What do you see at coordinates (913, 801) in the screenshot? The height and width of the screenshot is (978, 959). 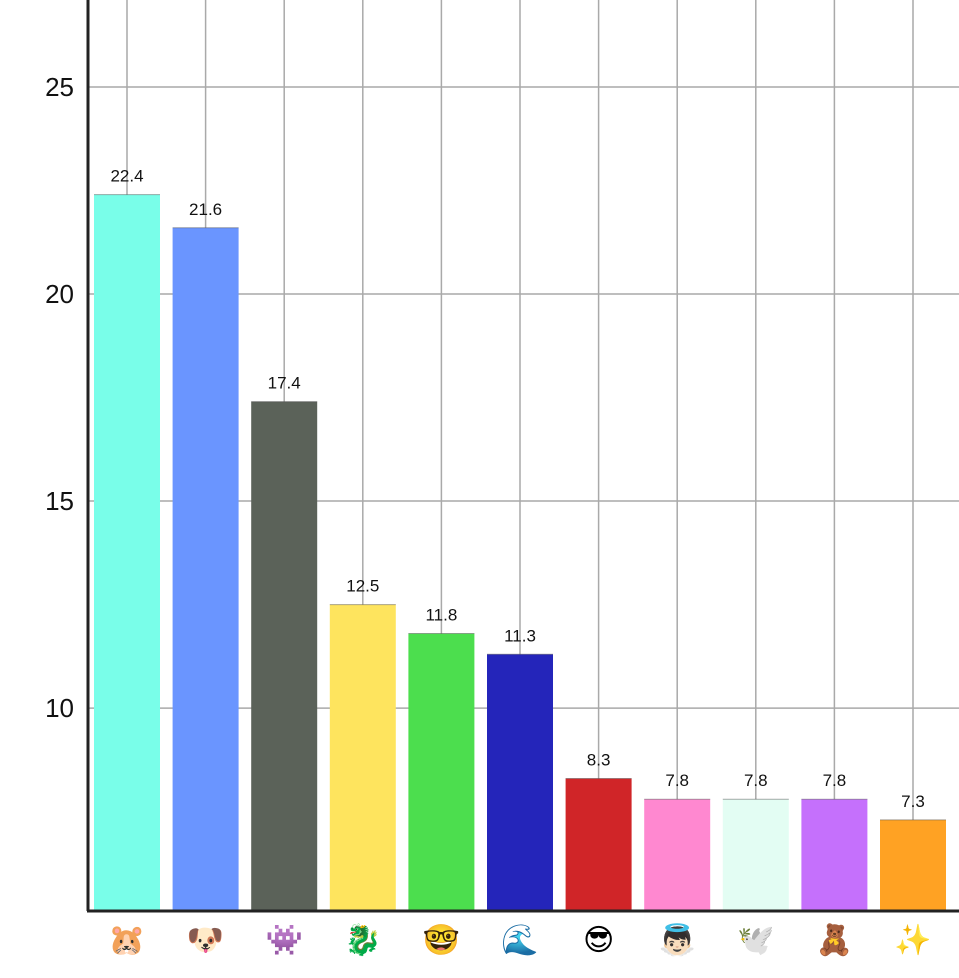 I see `bar-value-label: 7.3` at bounding box center [913, 801].